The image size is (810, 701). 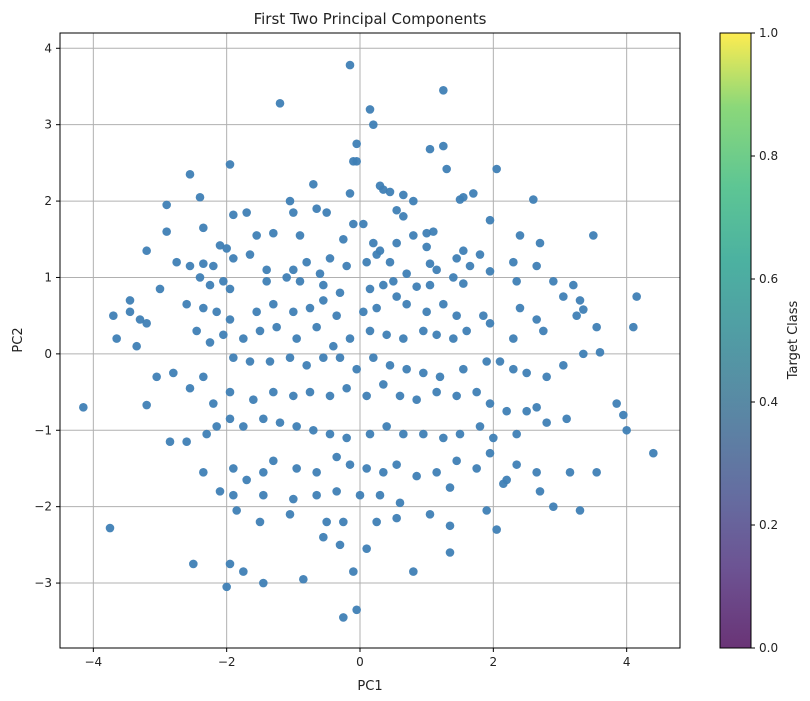 I want to click on colorbar-tick-label: 0.0, so click(x=768, y=648).